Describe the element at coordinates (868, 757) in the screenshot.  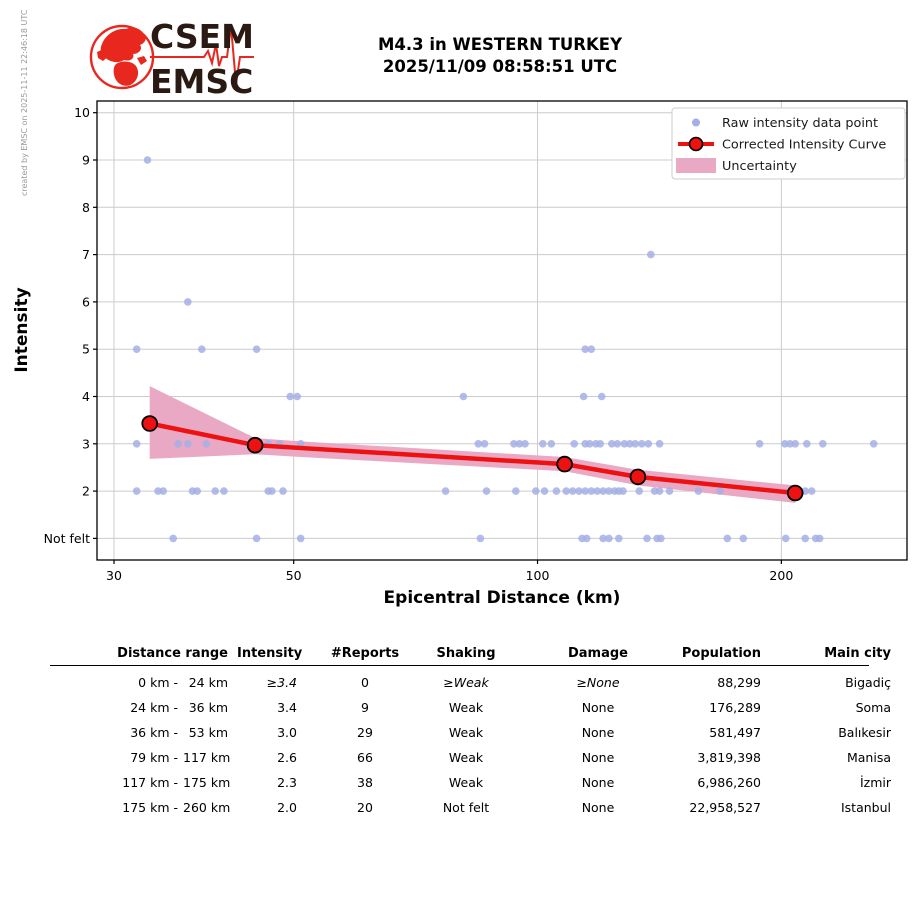
I see `cell-main-city: Manisa` at that location.